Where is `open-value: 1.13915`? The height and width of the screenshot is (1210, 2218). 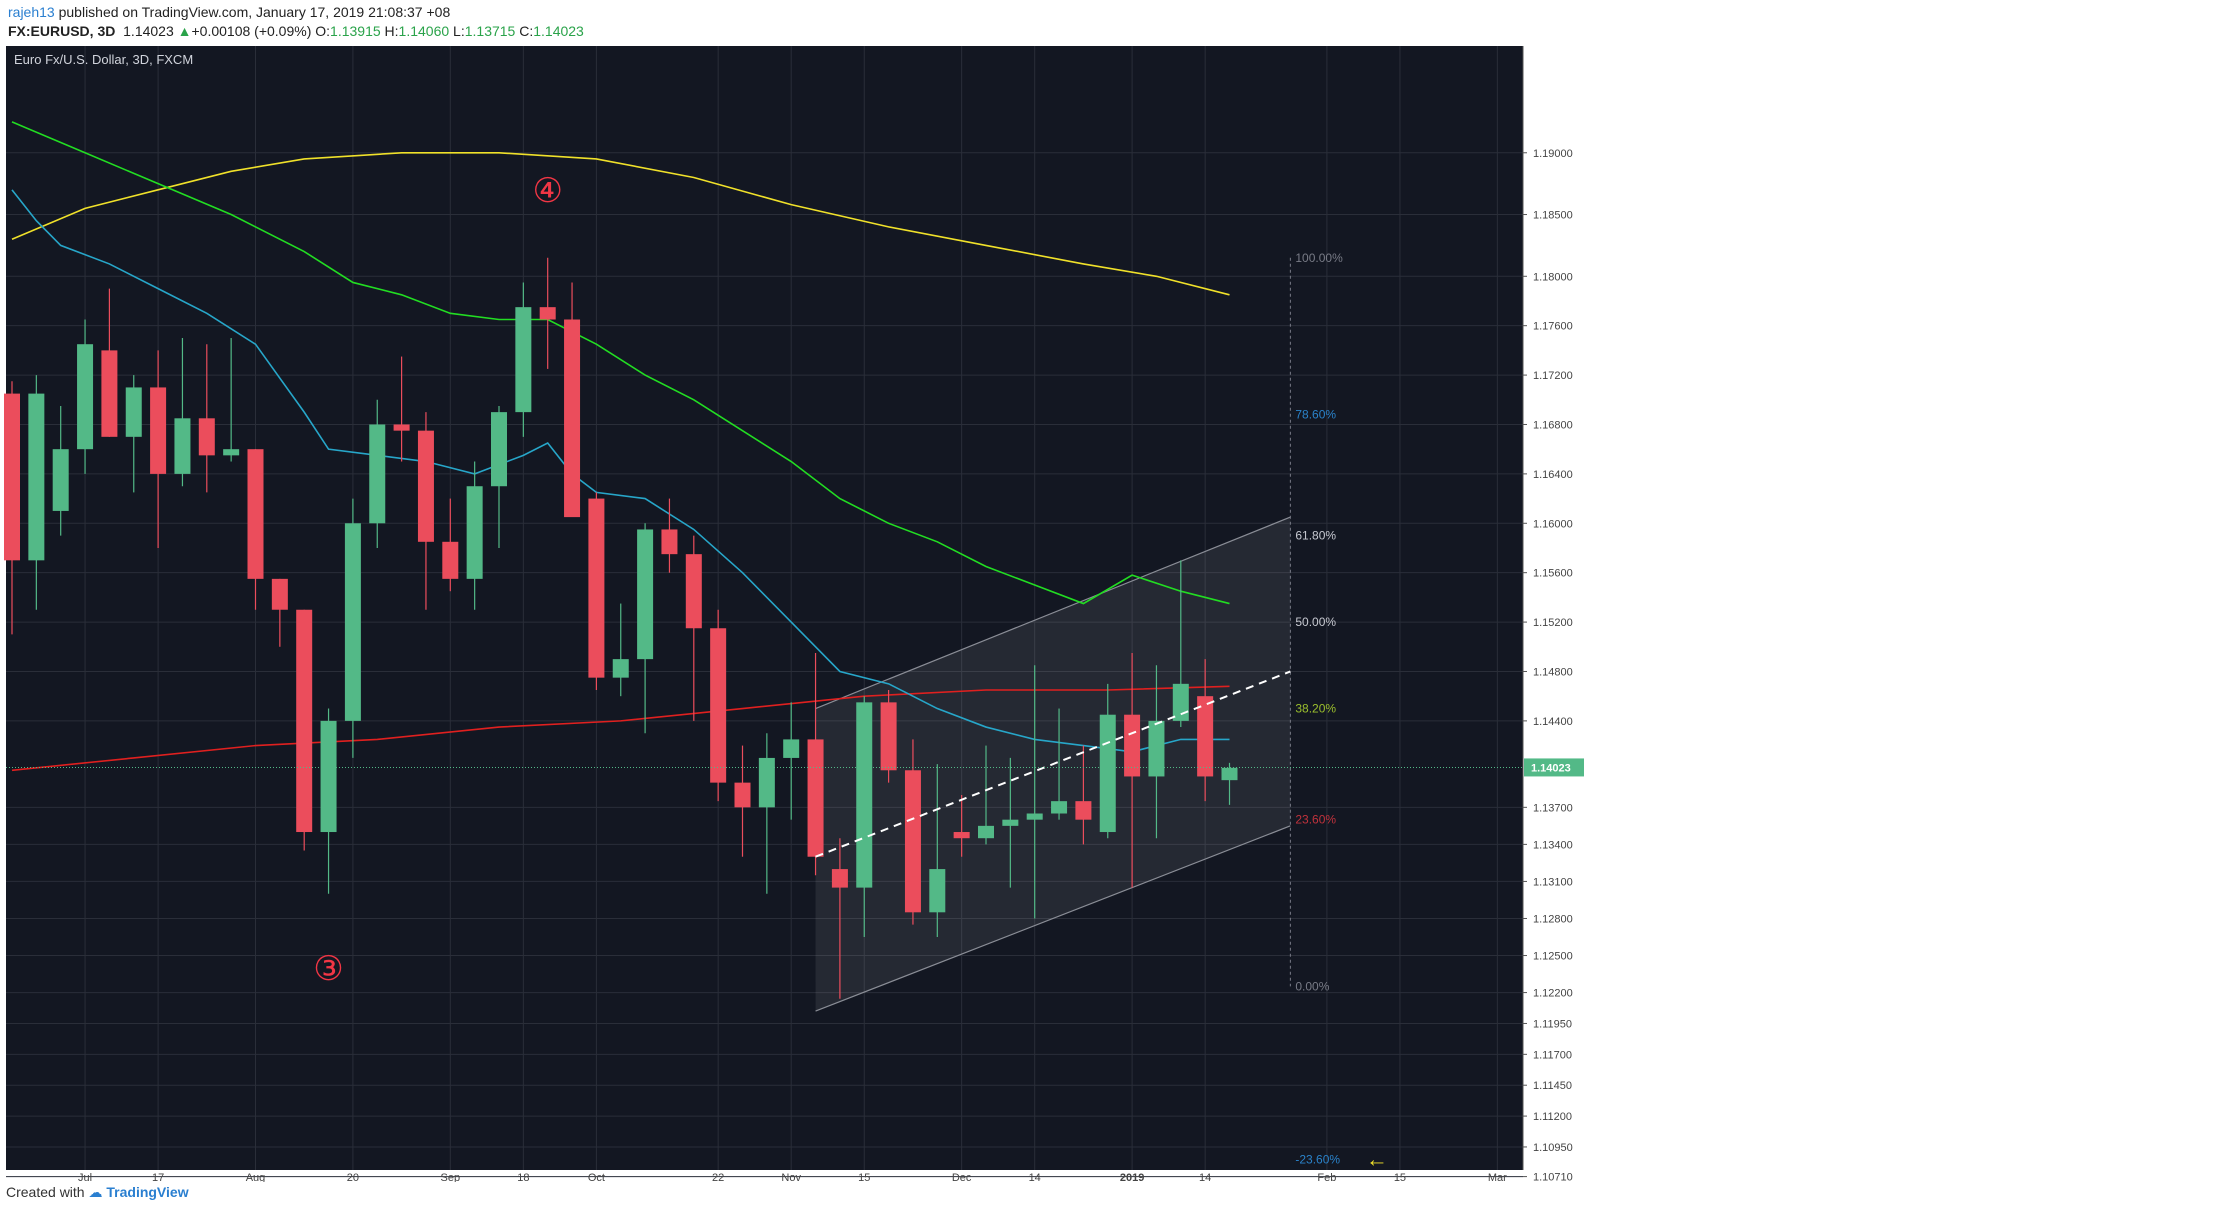
open-value: 1.13915 is located at coordinates (355, 31).